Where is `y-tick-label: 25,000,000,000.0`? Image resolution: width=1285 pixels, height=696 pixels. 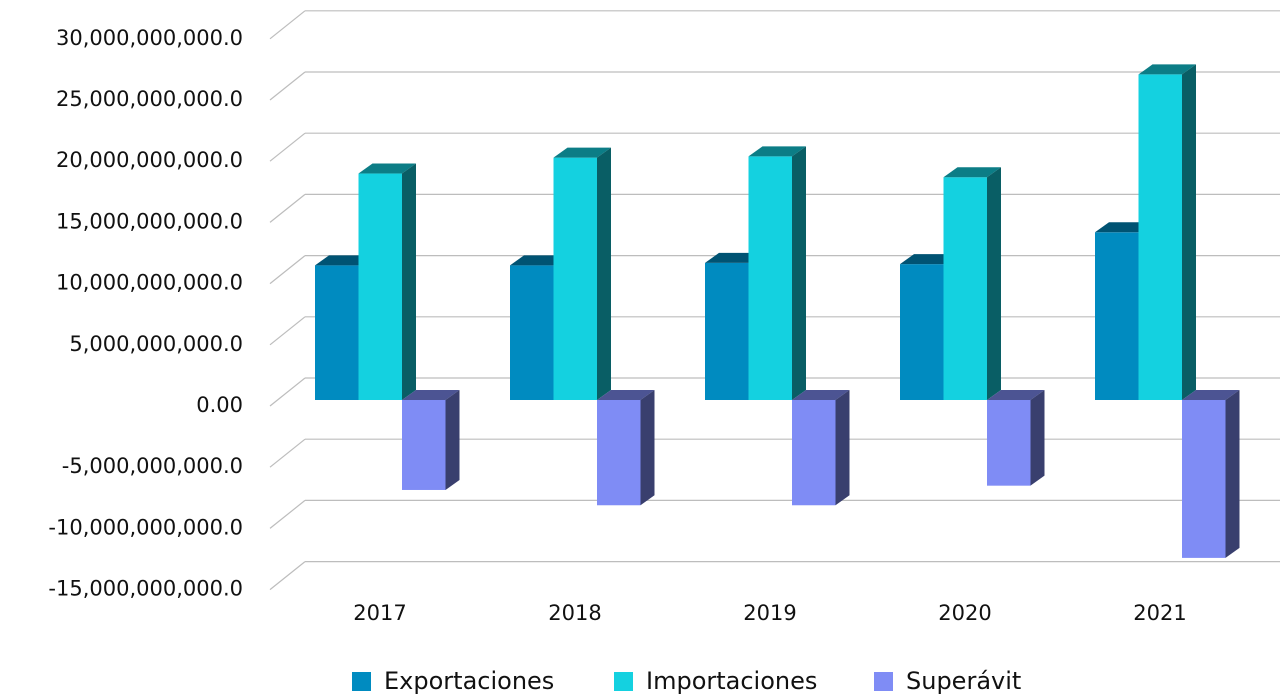
y-tick-label: 25,000,000,000.0 is located at coordinates (149, 99).